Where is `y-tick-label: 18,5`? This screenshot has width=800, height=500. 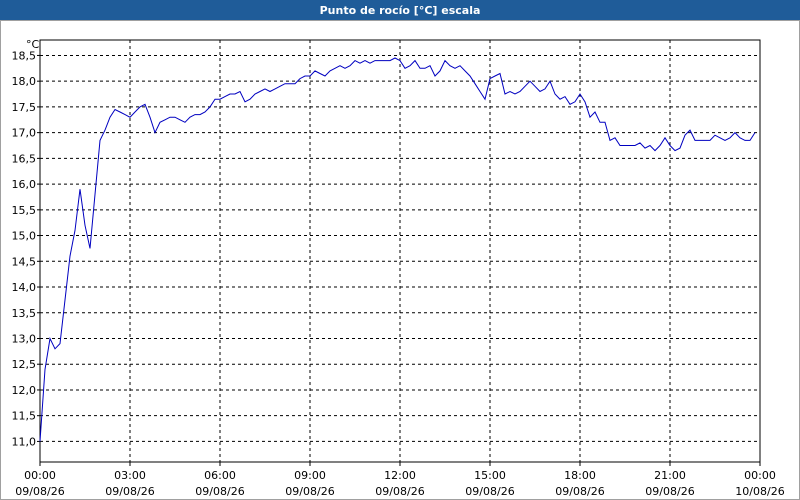 y-tick-label: 18,5 is located at coordinates (24, 55).